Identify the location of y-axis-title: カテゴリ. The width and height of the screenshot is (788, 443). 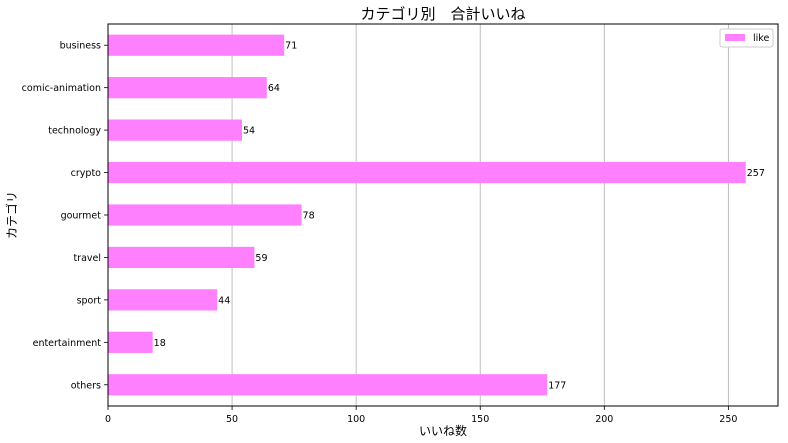
(11, 215).